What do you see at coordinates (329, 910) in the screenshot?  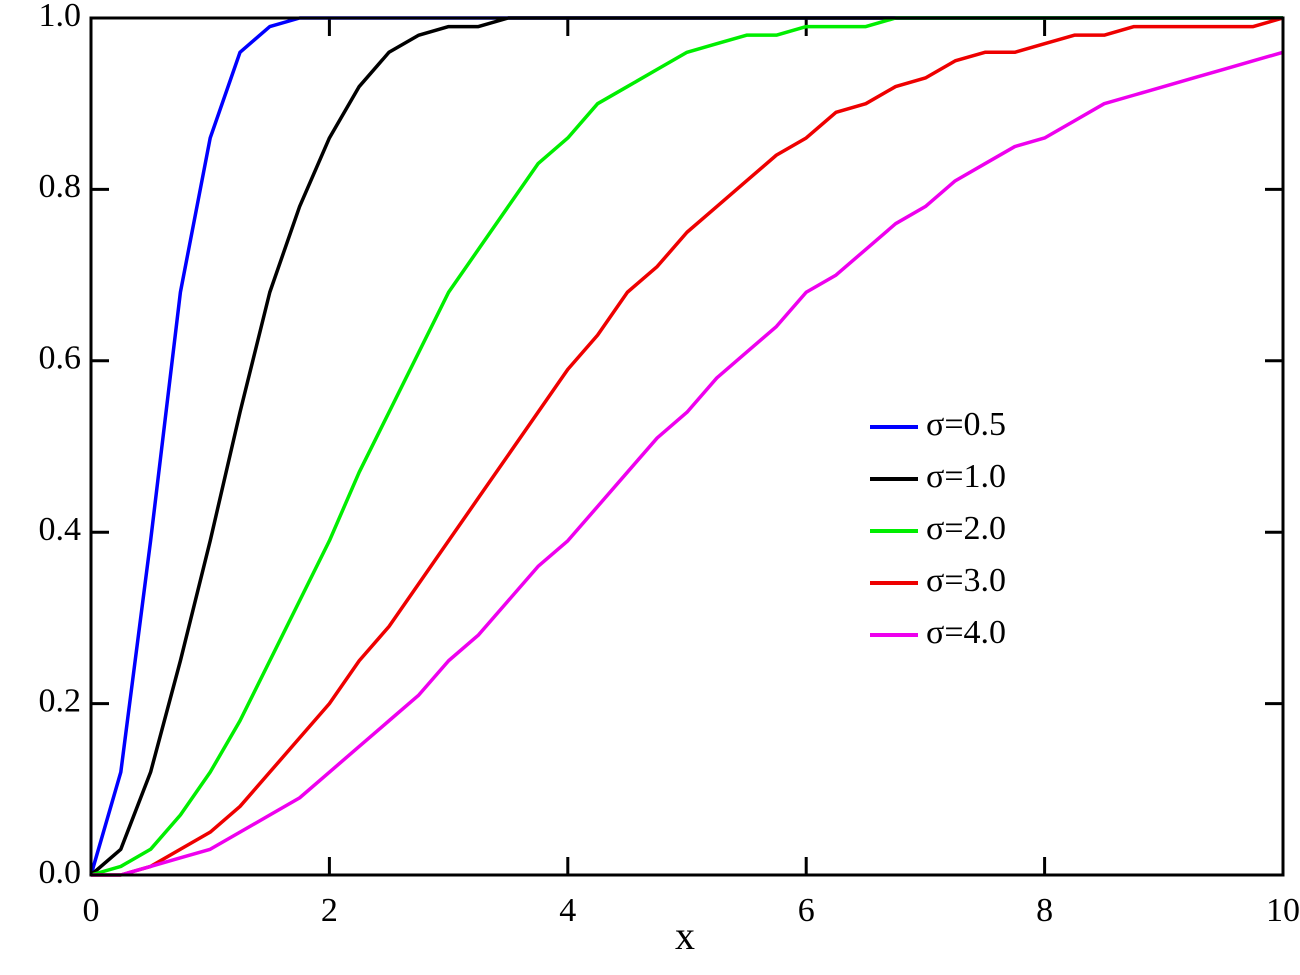 I see `x-tick-label: 2` at bounding box center [329, 910].